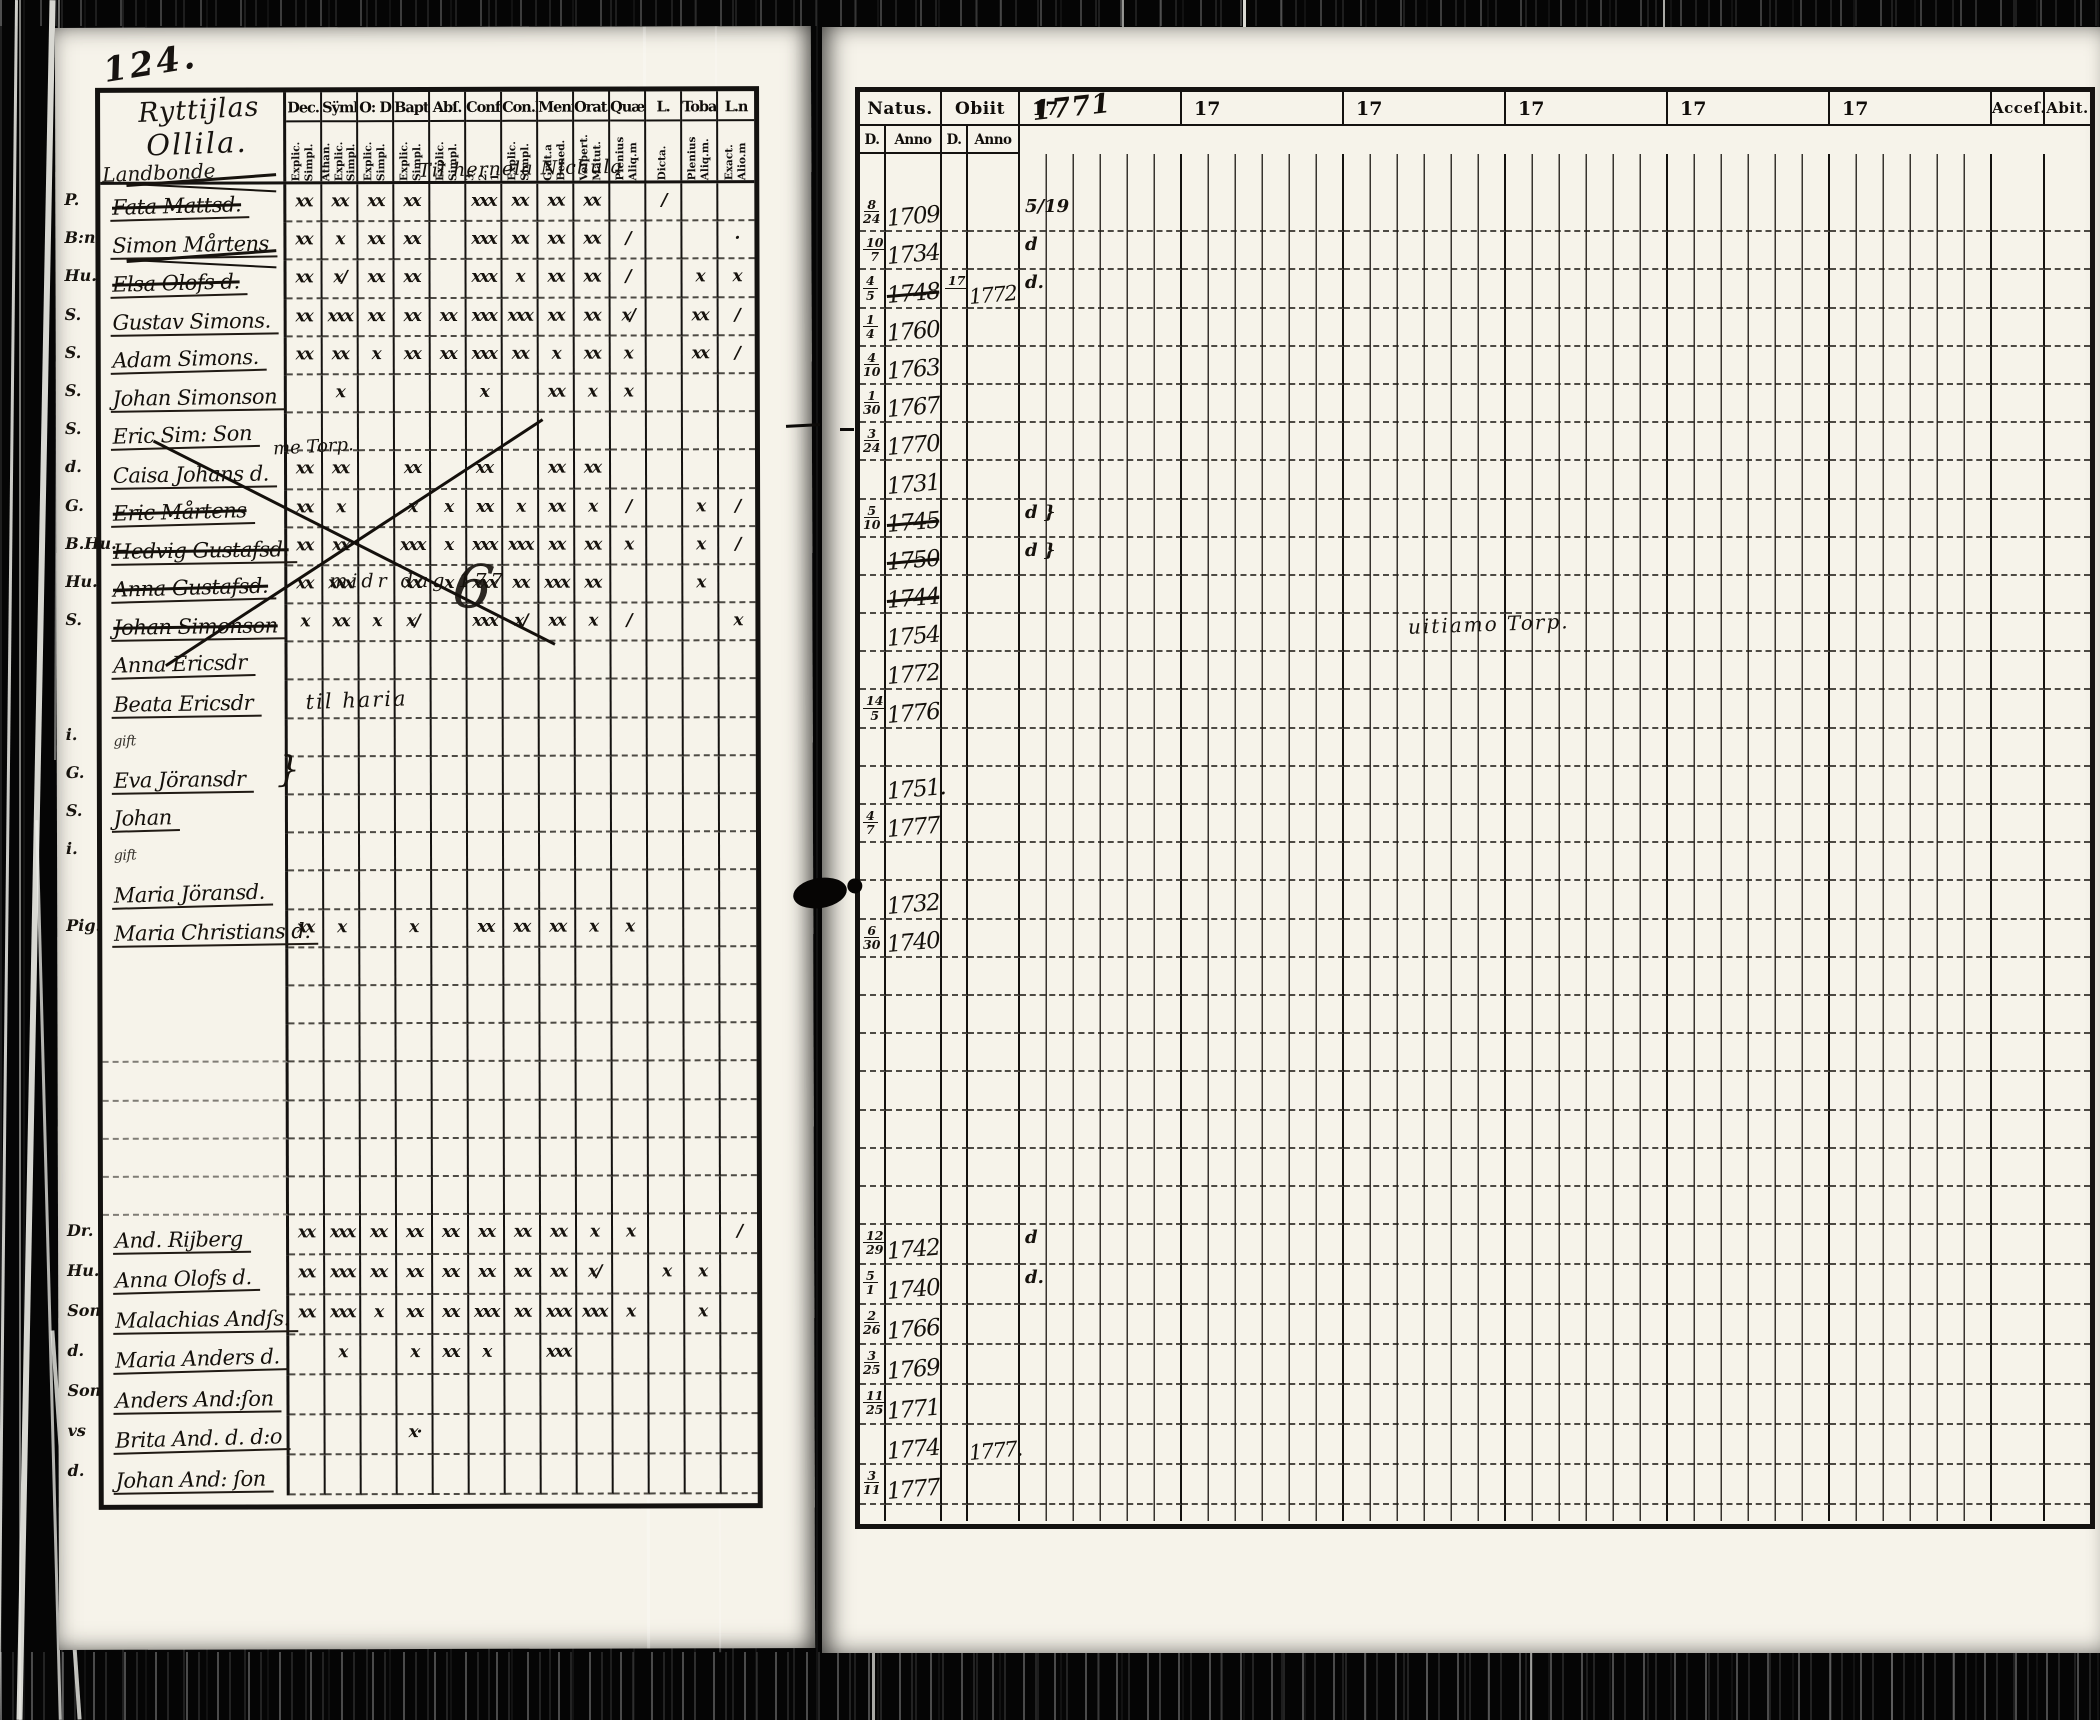 This screenshot has height=1720, width=2100. Describe the element at coordinates (873, 938) in the screenshot. I see `natus-day-cell: 6 30` at that location.